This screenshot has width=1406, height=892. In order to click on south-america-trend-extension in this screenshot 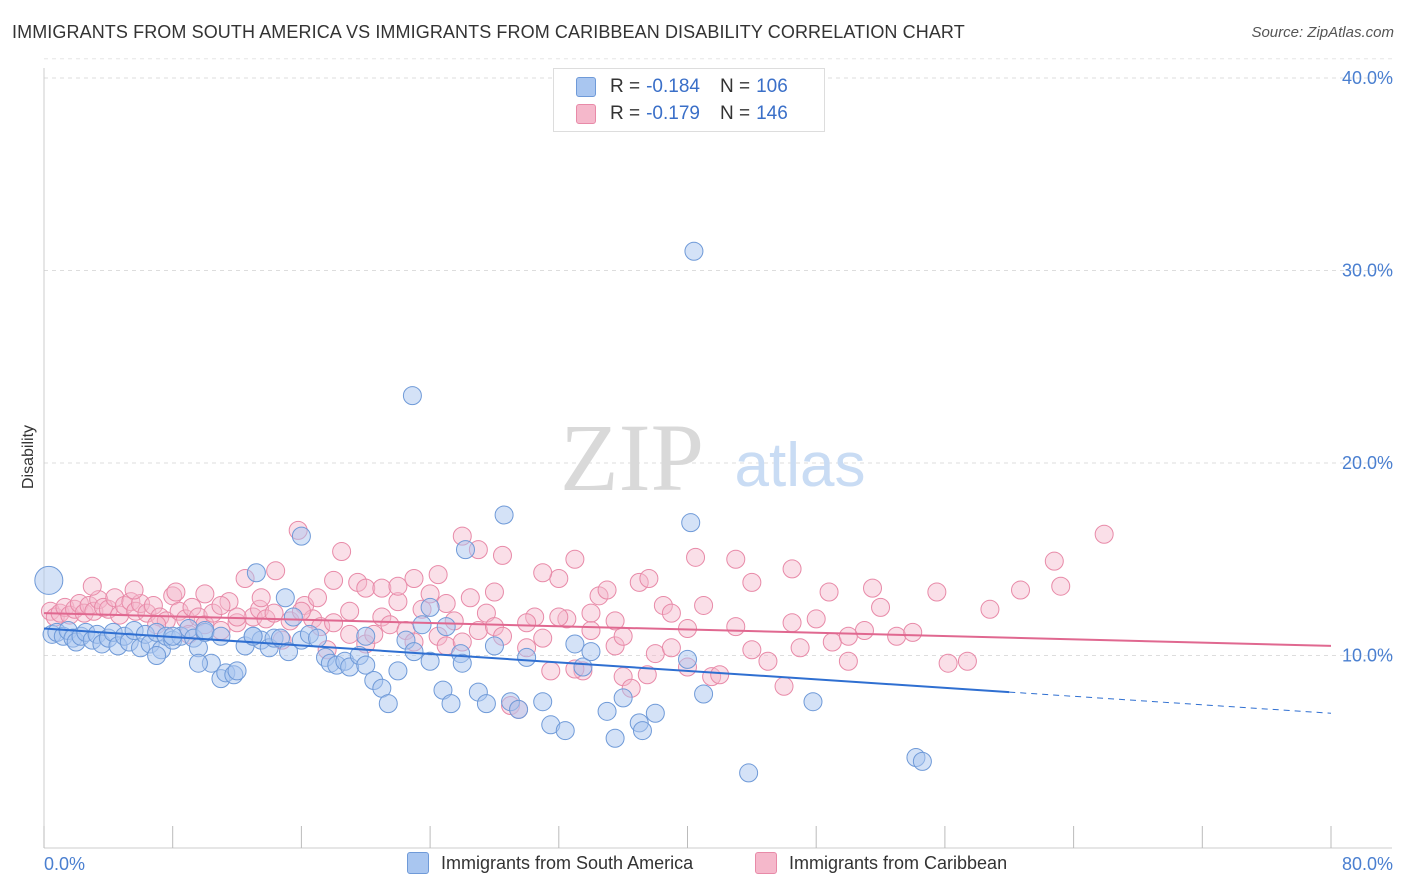, I will do `click(1170, 702)`.